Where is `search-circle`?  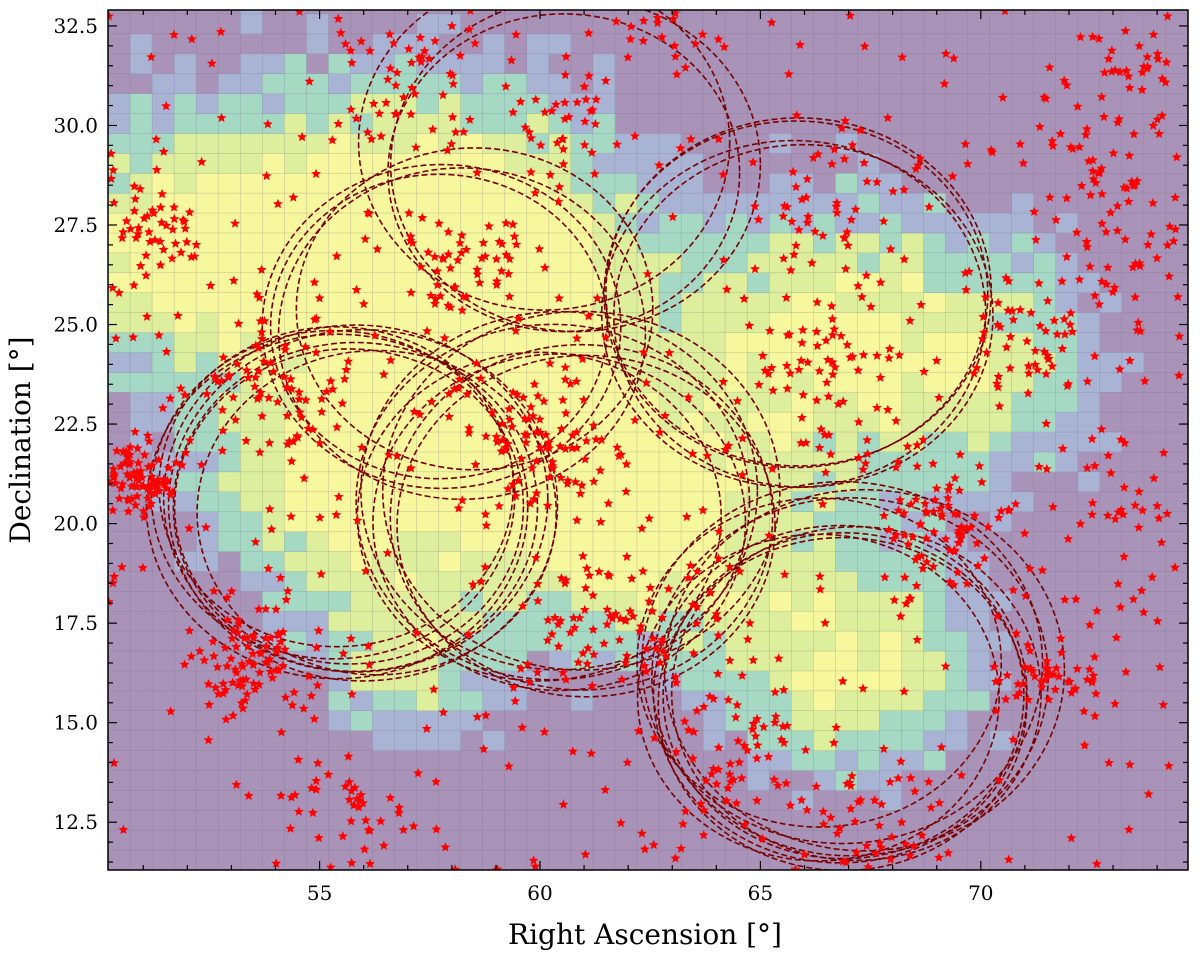 search-circle is located at coordinates (842, 662).